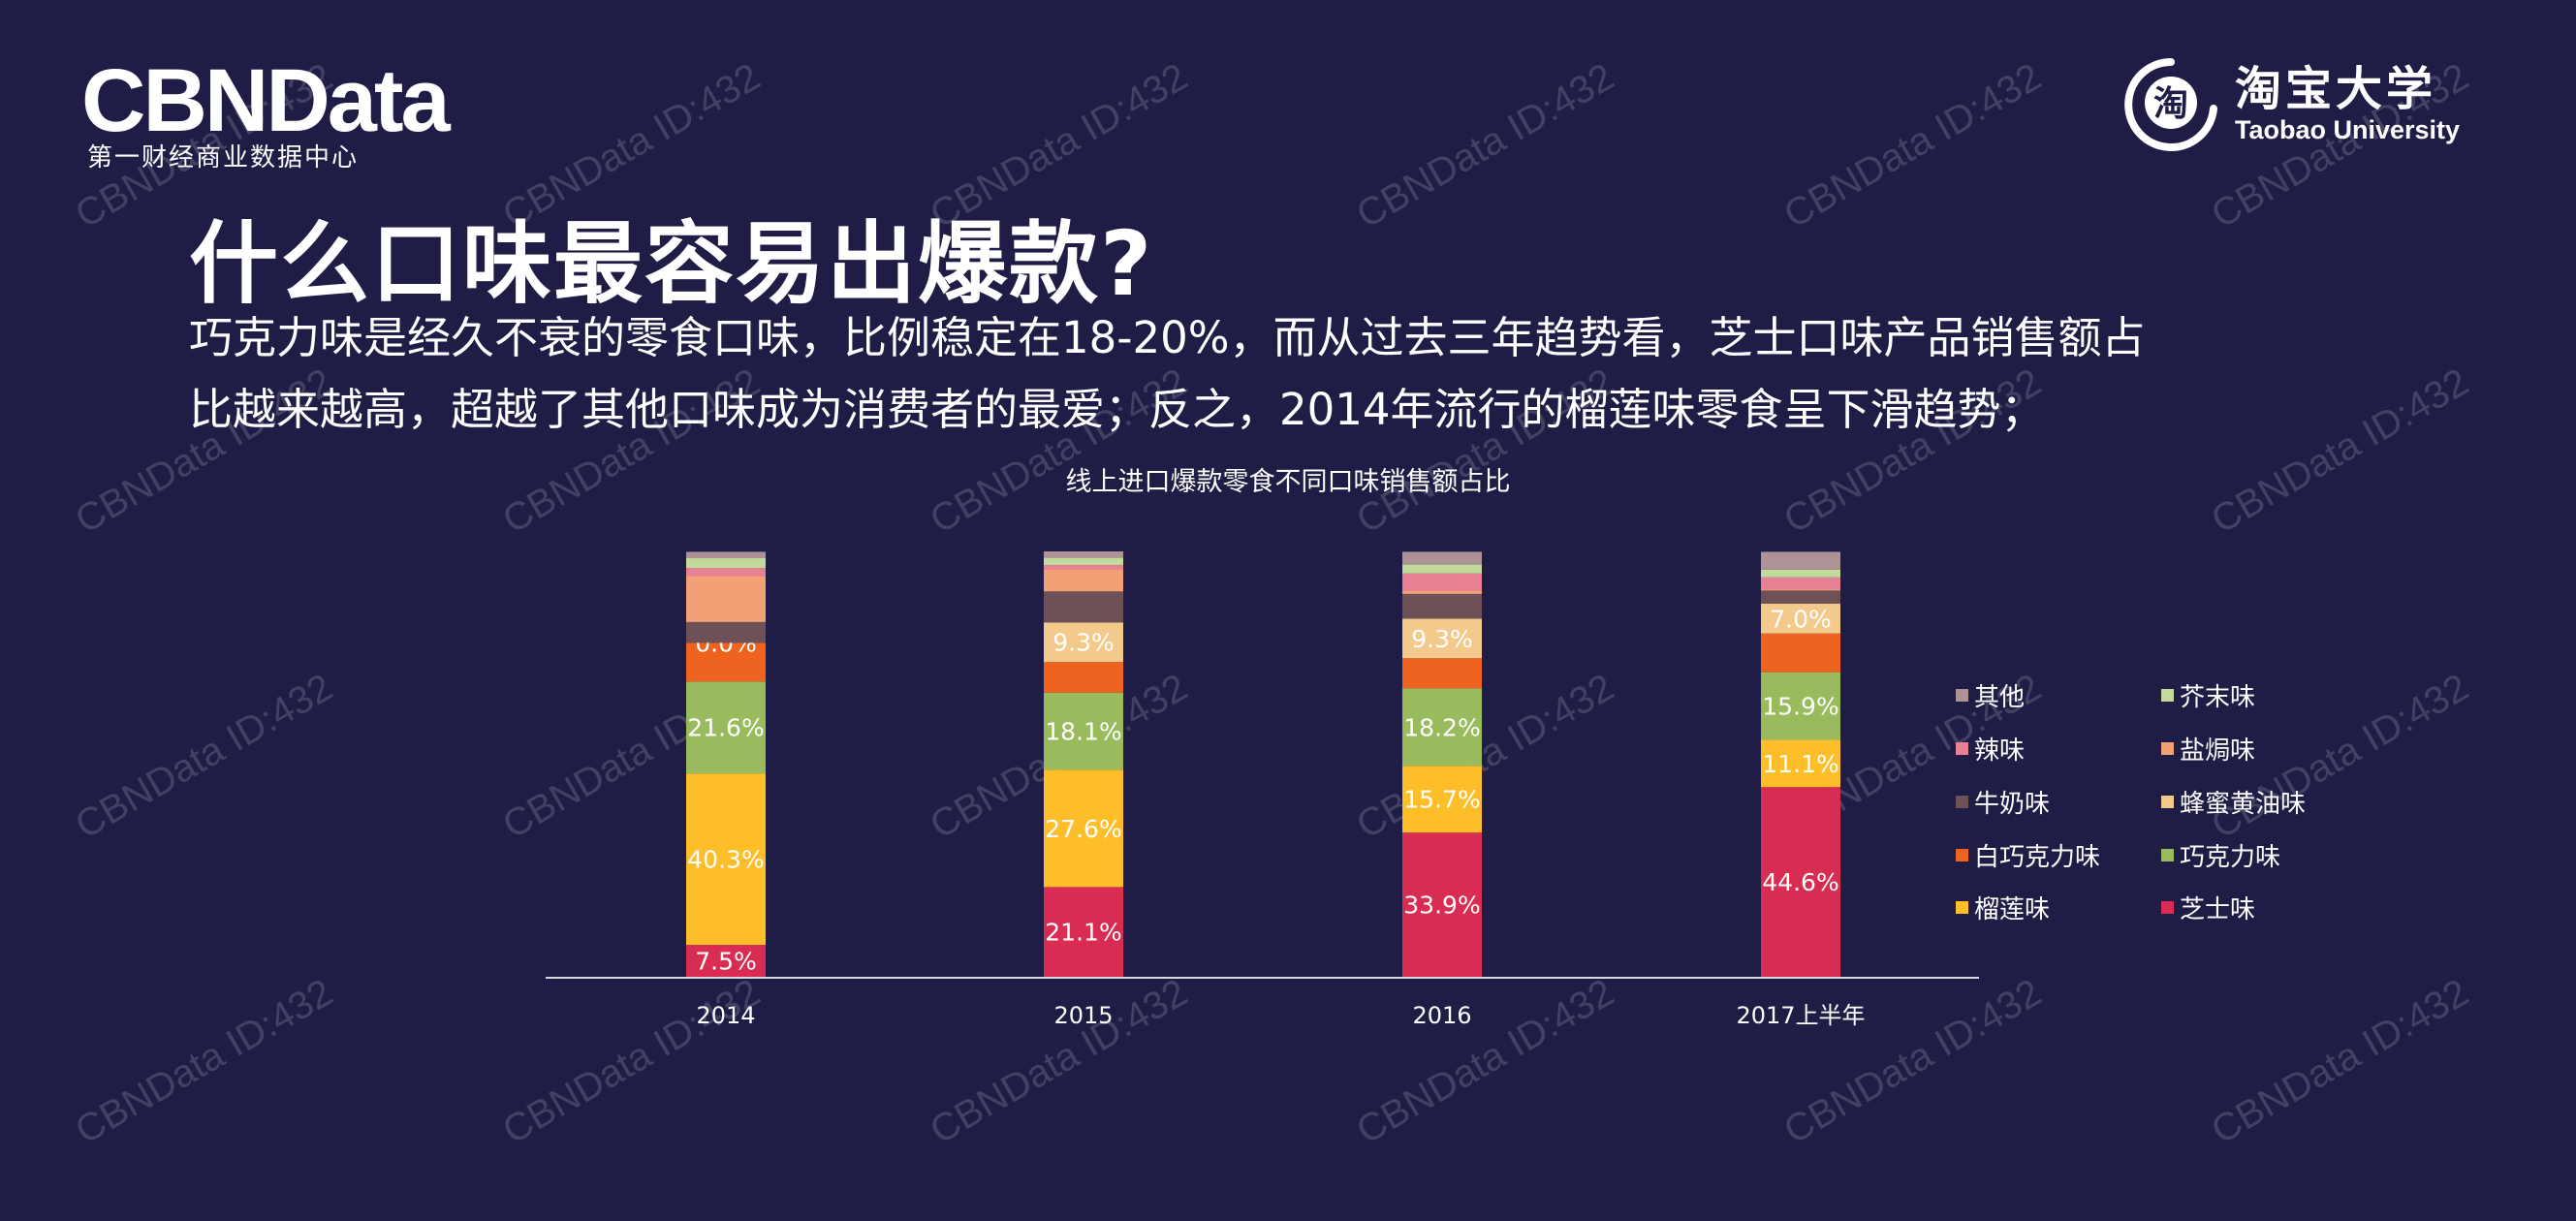 The height and width of the screenshot is (1221, 2576). Describe the element at coordinates (2217, 751) in the screenshot. I see `legend-label: 盐焗味` at that location.